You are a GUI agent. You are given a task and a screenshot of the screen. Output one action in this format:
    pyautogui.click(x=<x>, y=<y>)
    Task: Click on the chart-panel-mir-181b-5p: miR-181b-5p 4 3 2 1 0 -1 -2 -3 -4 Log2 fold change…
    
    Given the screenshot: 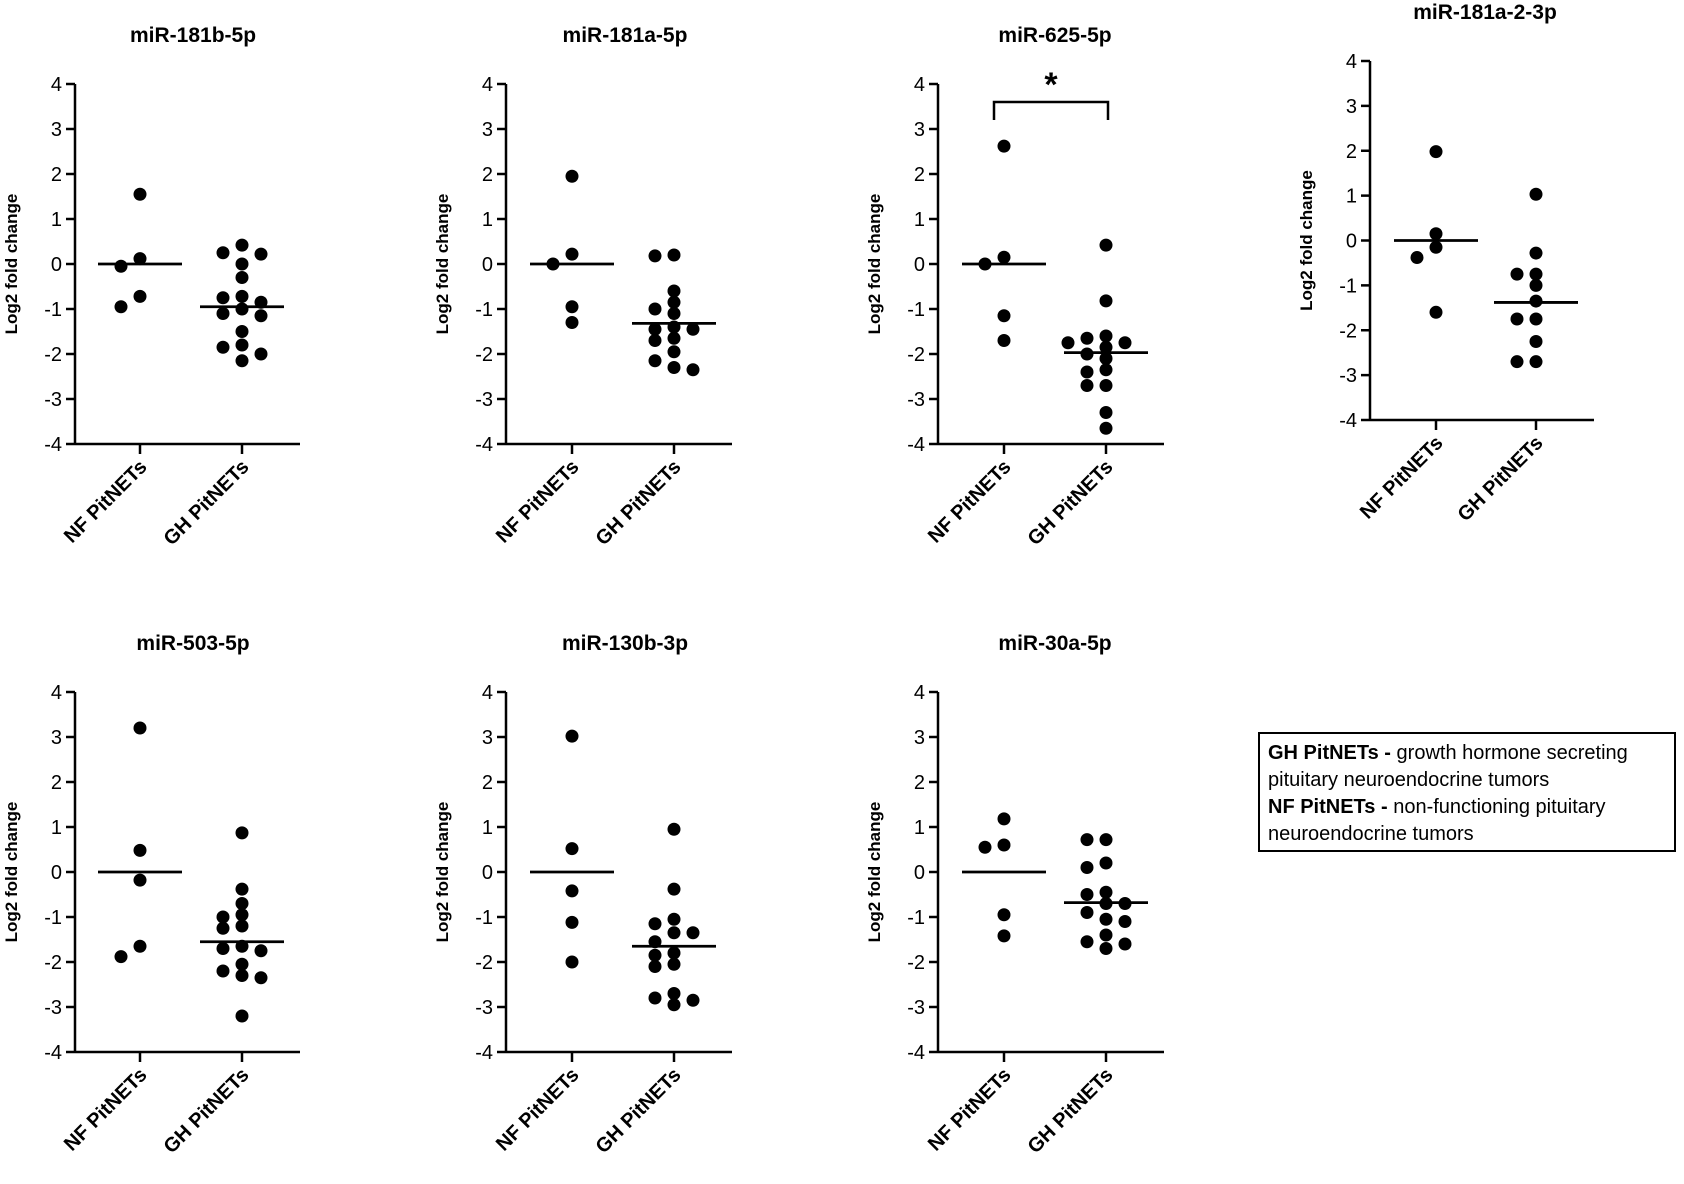 What is the action you would take?
    pyautogui.click(x=151, y=287)
    